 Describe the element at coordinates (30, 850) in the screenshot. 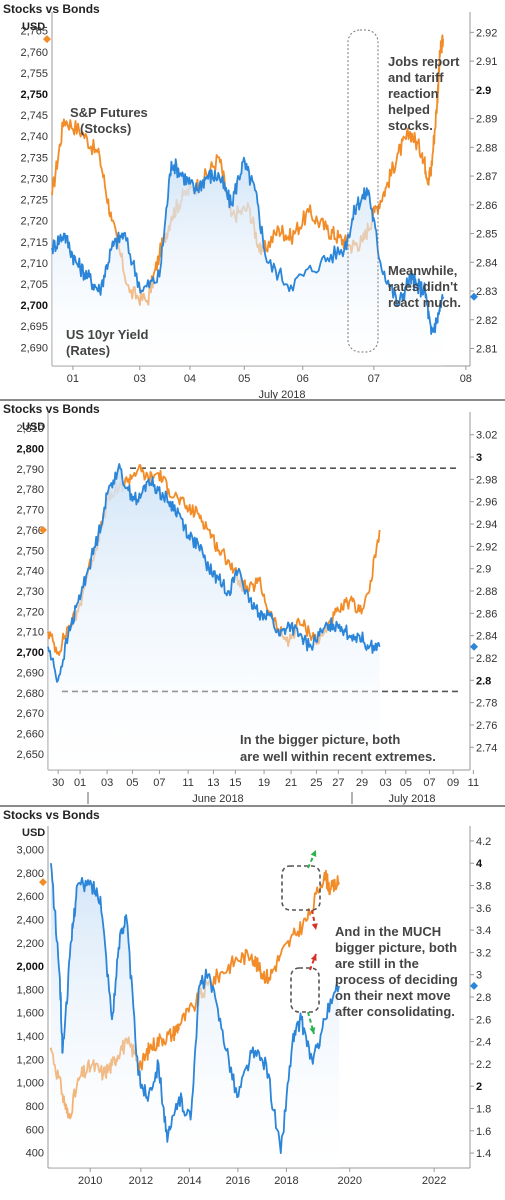

I see `left-tick-label: 3,000` at that location.